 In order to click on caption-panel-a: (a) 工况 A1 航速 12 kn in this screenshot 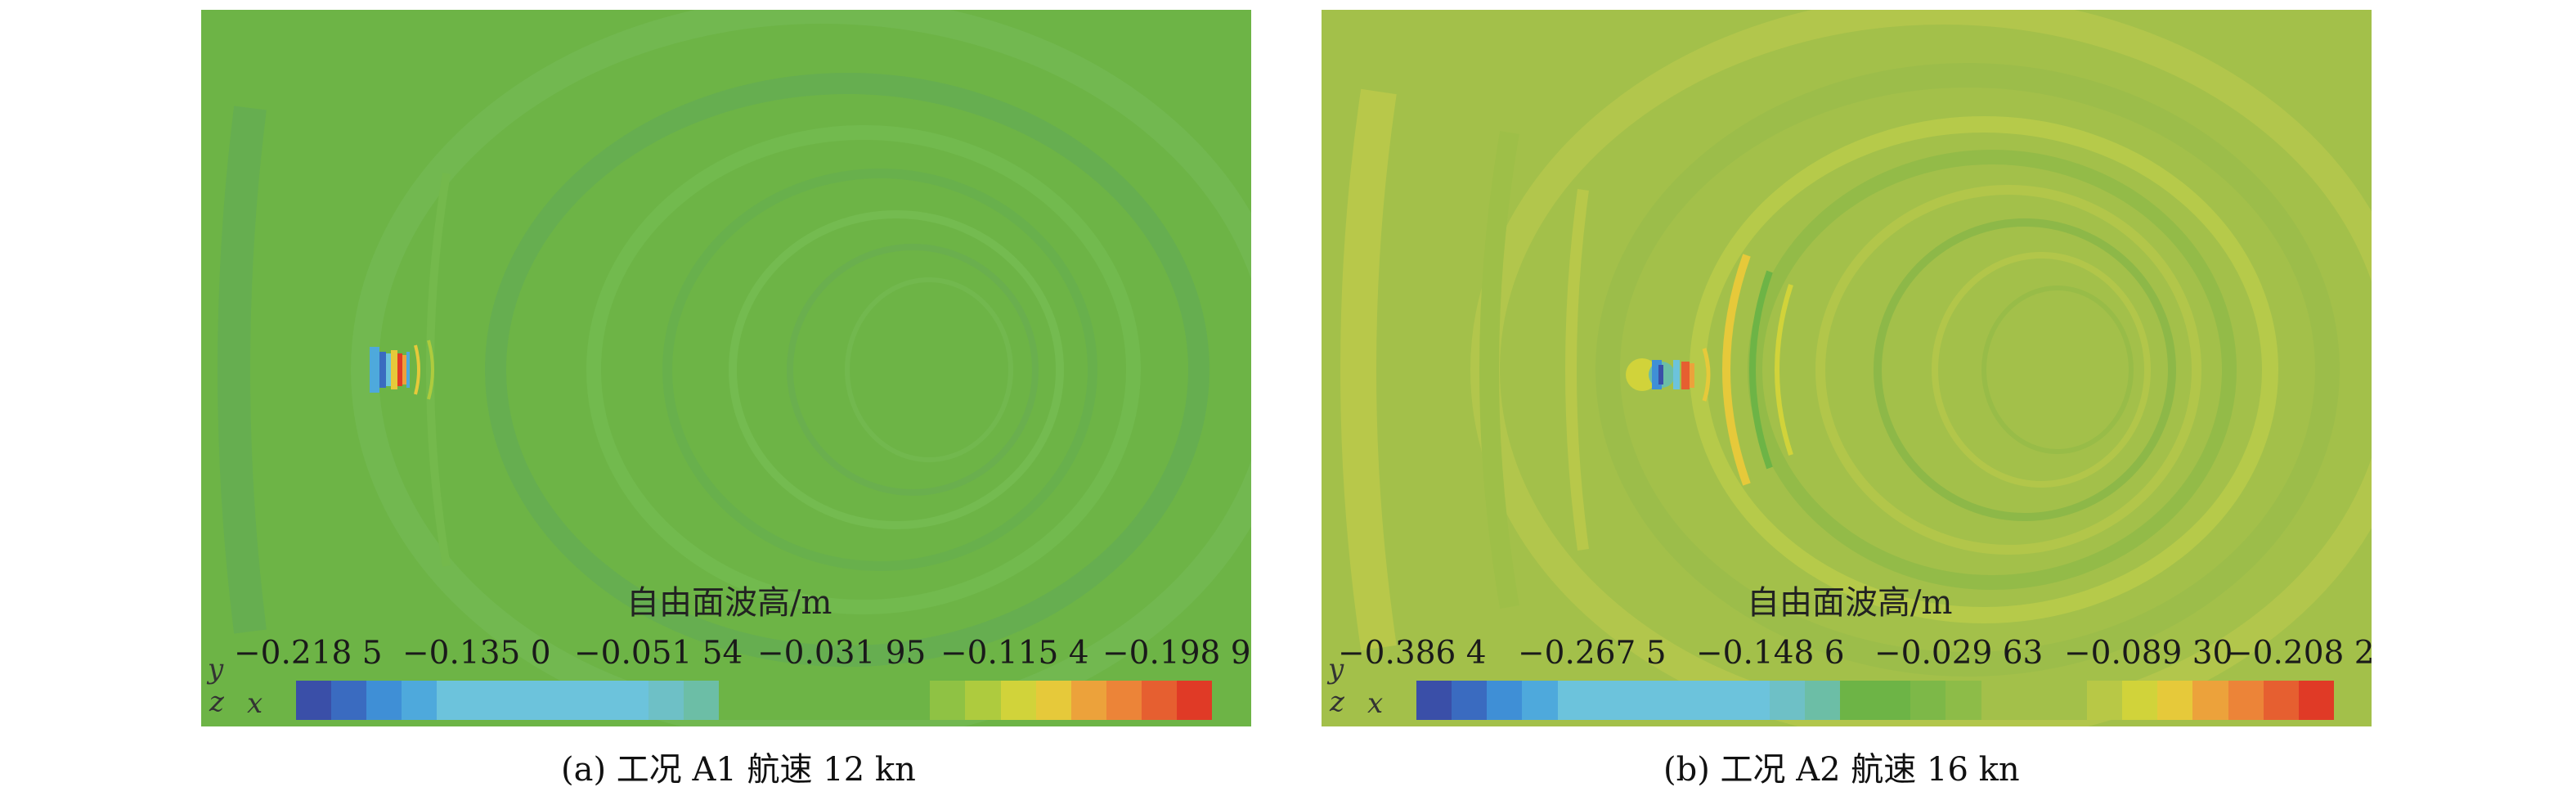, I will do `click(738, 770)`.